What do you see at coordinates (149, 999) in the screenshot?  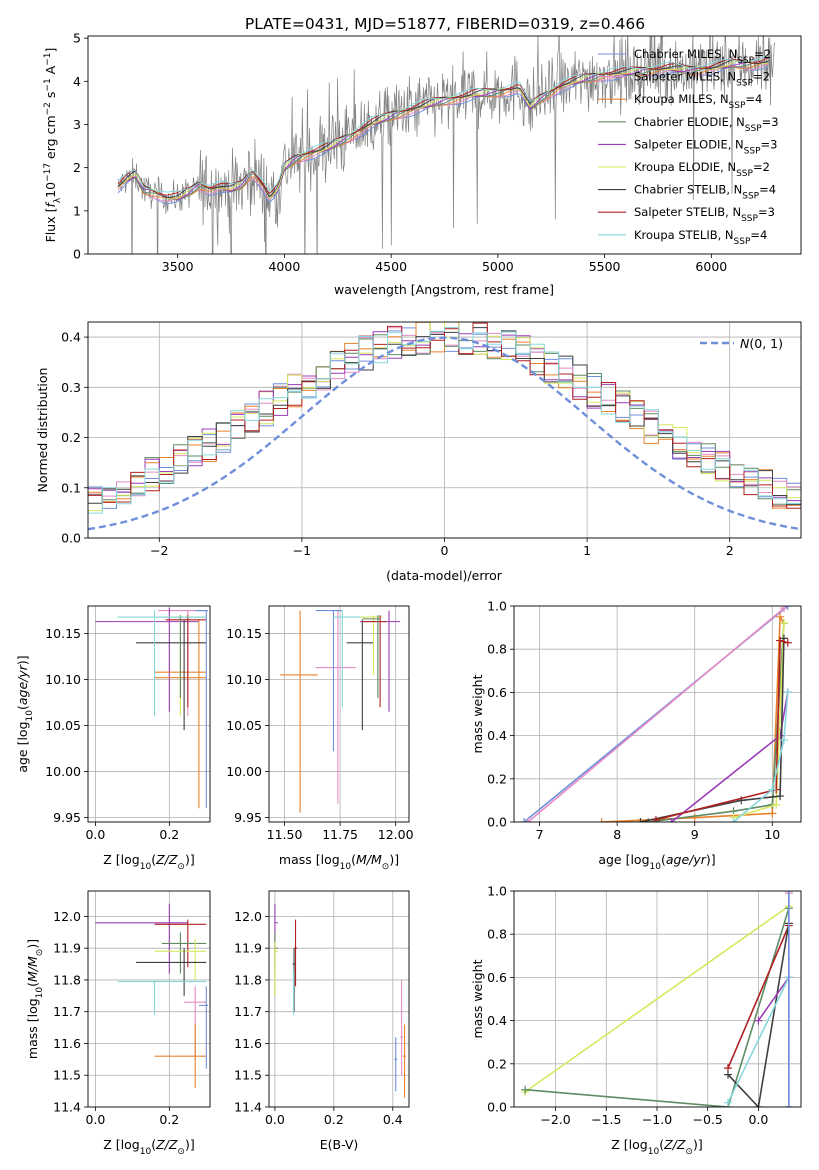 I see `plot-area-Z-mass` at bounding box center [149, 999].